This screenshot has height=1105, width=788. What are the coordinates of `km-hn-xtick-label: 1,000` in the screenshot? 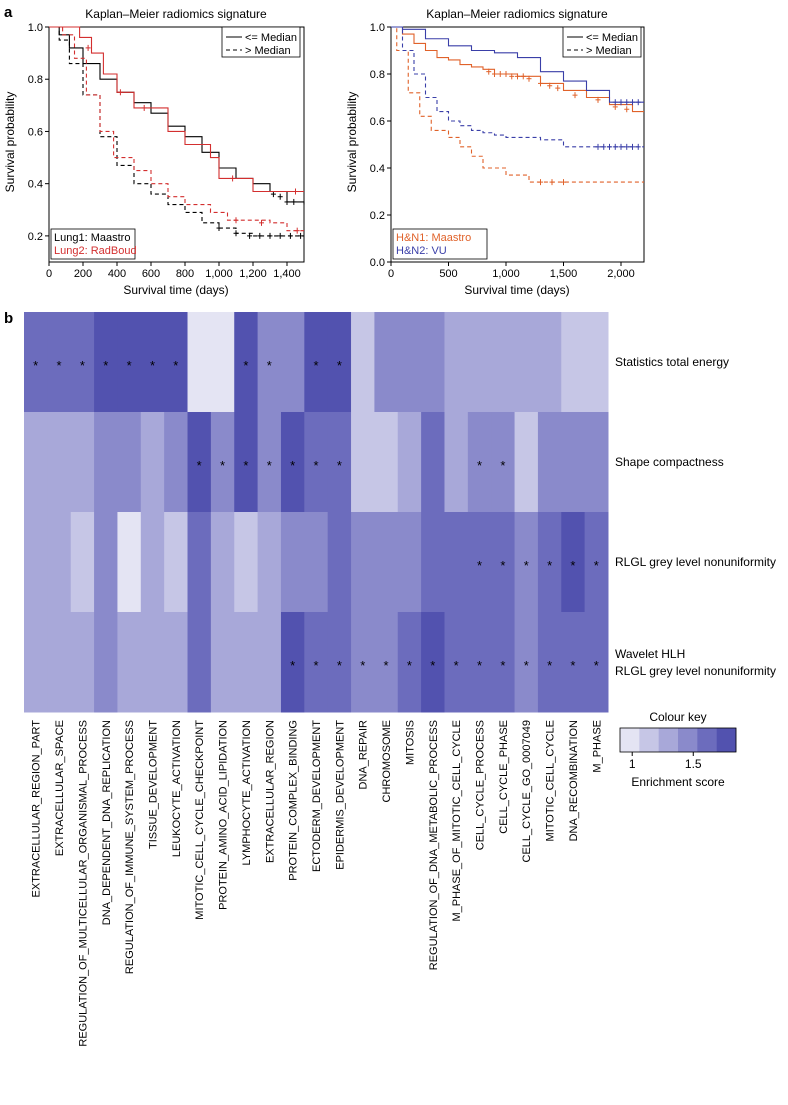 It's located at (506, 274).